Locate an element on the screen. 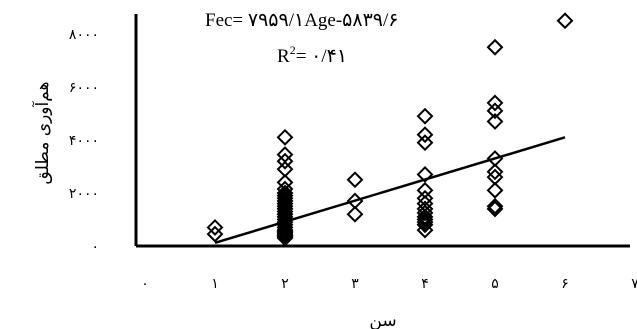 This screenshot has height=329, width=637. y-tick-labels: ۰ ۲۰۰۰ ۴۰۰۰ ۶۰۰۰ ۸۰۰۰ is located at coordinates (84, 141).